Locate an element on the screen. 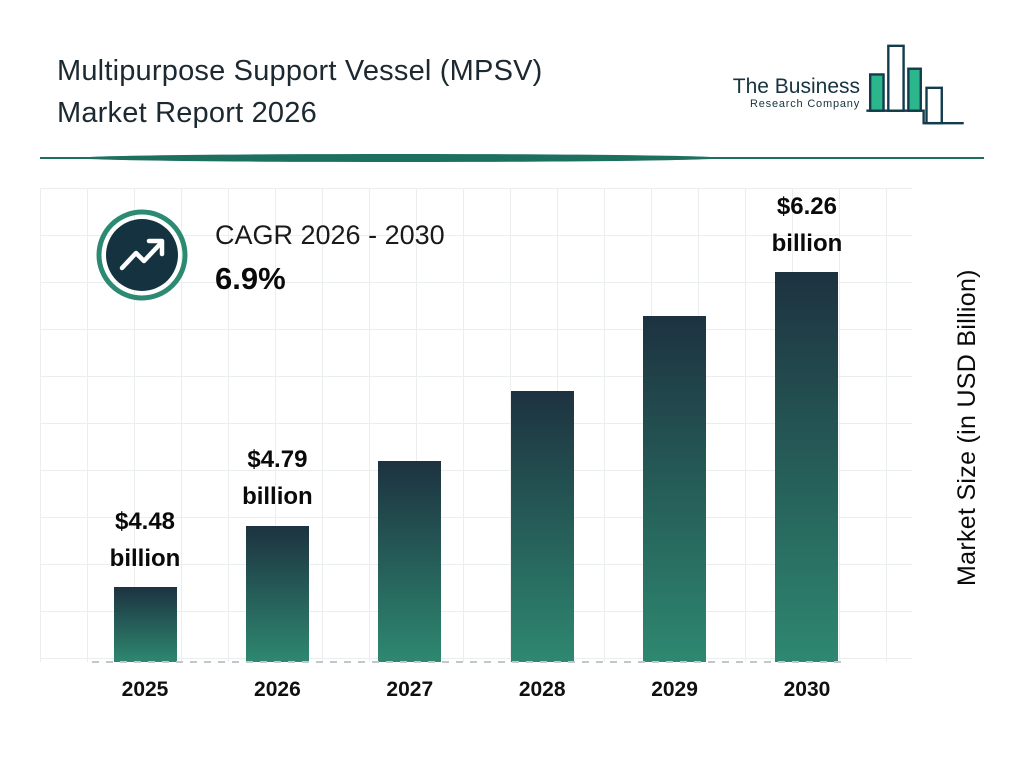  bar-group-2030: $6.26 billion 2030 is located at coordinates (807, 444).